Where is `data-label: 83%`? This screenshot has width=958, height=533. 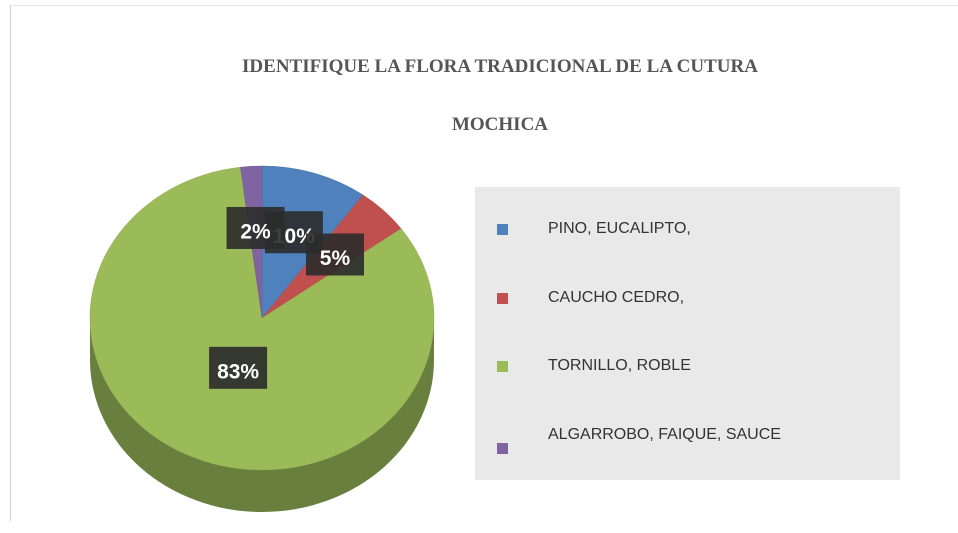 data-label: 83% is located at coordinates (238, 371).